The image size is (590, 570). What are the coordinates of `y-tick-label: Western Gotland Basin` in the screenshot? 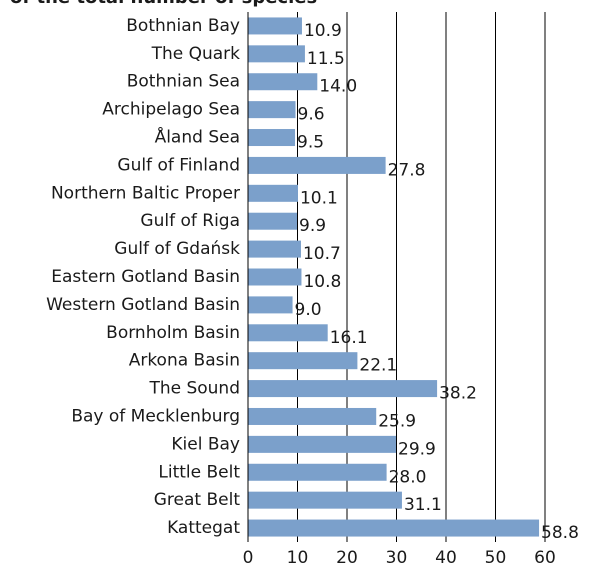 It's located at (143, 305).